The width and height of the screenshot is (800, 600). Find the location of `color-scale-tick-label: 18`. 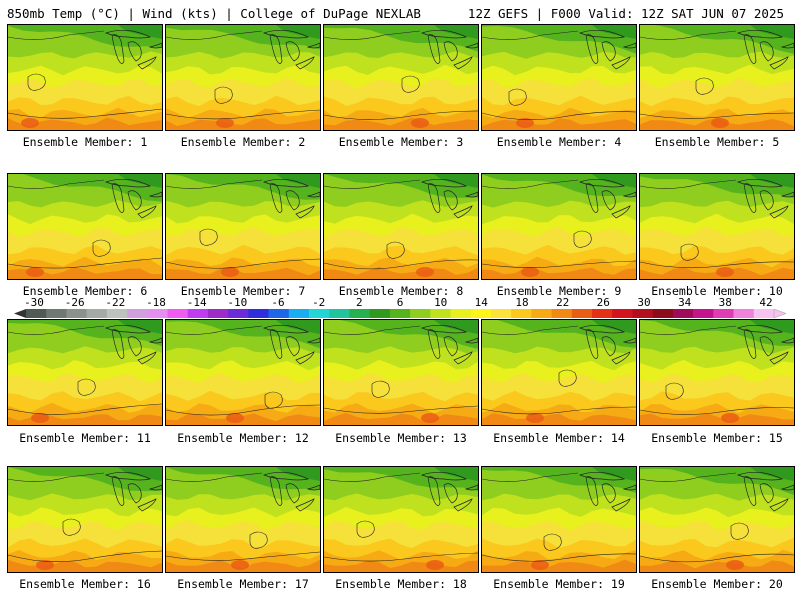

color-scale-tick-label: 18 is located at coordinates (522, 302).